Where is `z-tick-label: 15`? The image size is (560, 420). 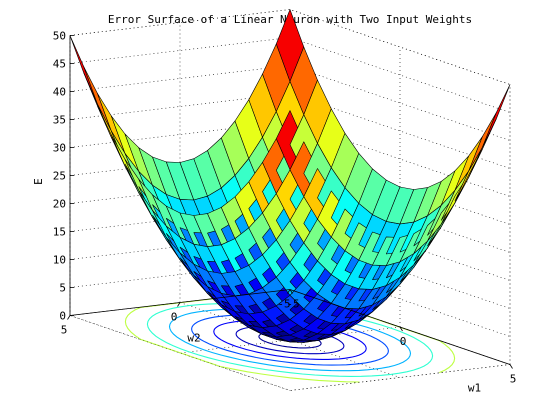 z-tick-label: 15 is located at coordinates (59, 232).